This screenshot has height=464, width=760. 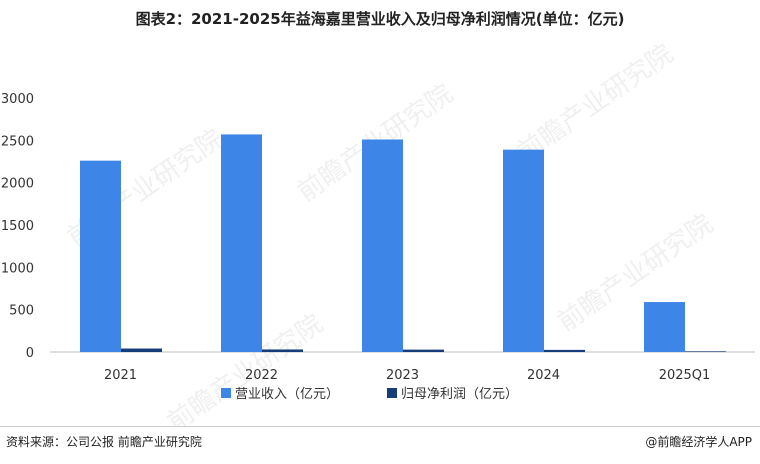 What do you see at coordinates (17, 99) in the screenshot?
I see `y-tick-label: 3000` at bounding box center [17, 99].